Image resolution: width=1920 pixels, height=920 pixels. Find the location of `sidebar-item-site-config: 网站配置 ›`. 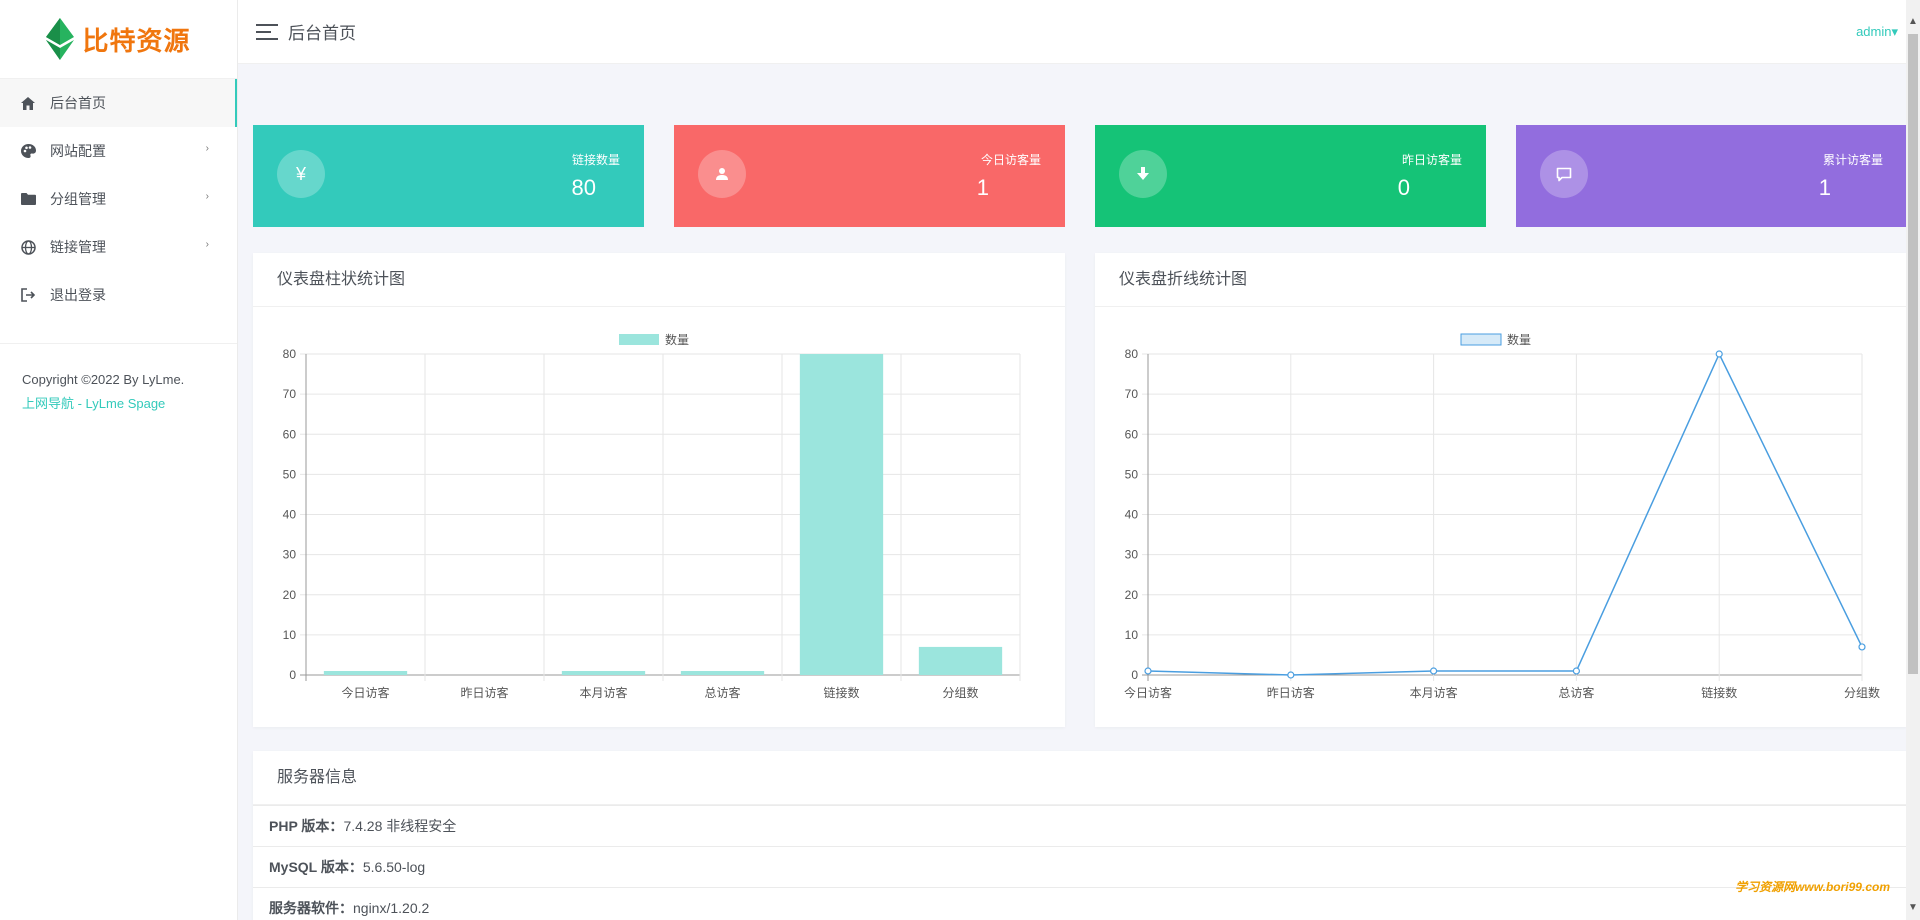

sidebar-item-site-config: 网站配置 › is located at coordinates (118, 151).